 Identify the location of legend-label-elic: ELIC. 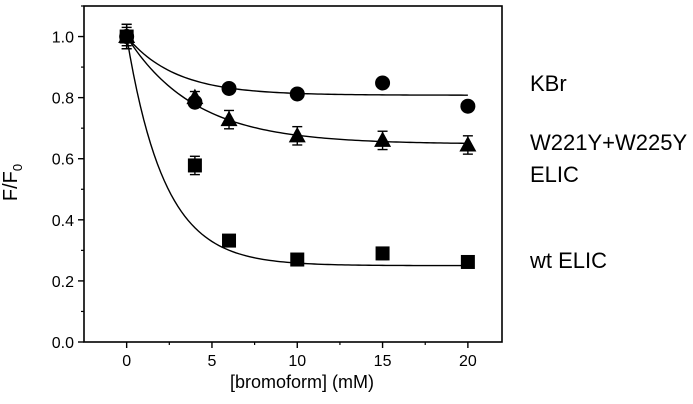
(554, 174).